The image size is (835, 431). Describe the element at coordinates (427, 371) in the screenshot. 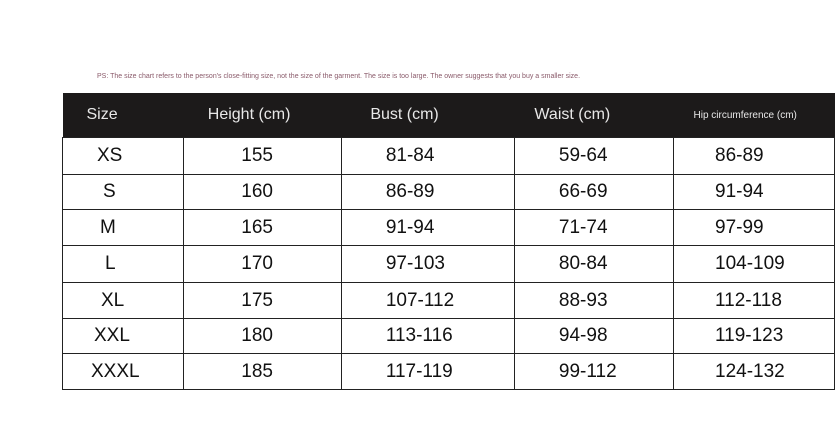

I see `table-cell: 117-119` at that location.